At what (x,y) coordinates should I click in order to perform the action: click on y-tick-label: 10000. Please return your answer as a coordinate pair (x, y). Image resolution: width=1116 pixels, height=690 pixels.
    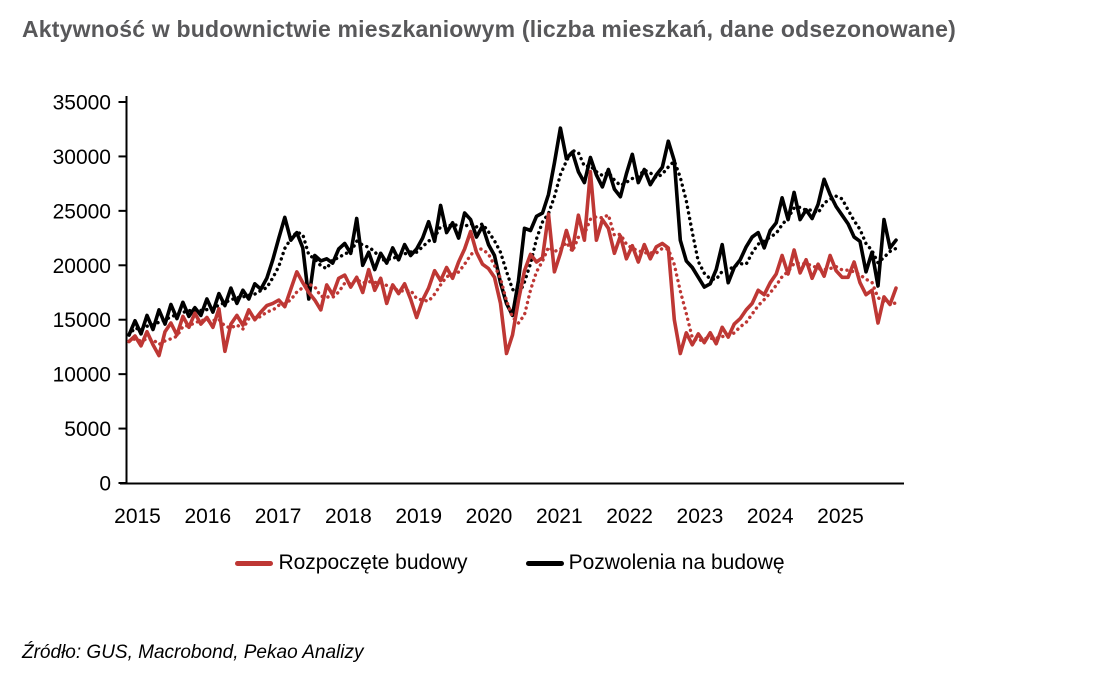
    Looking at the image, I should click on (82, 375).